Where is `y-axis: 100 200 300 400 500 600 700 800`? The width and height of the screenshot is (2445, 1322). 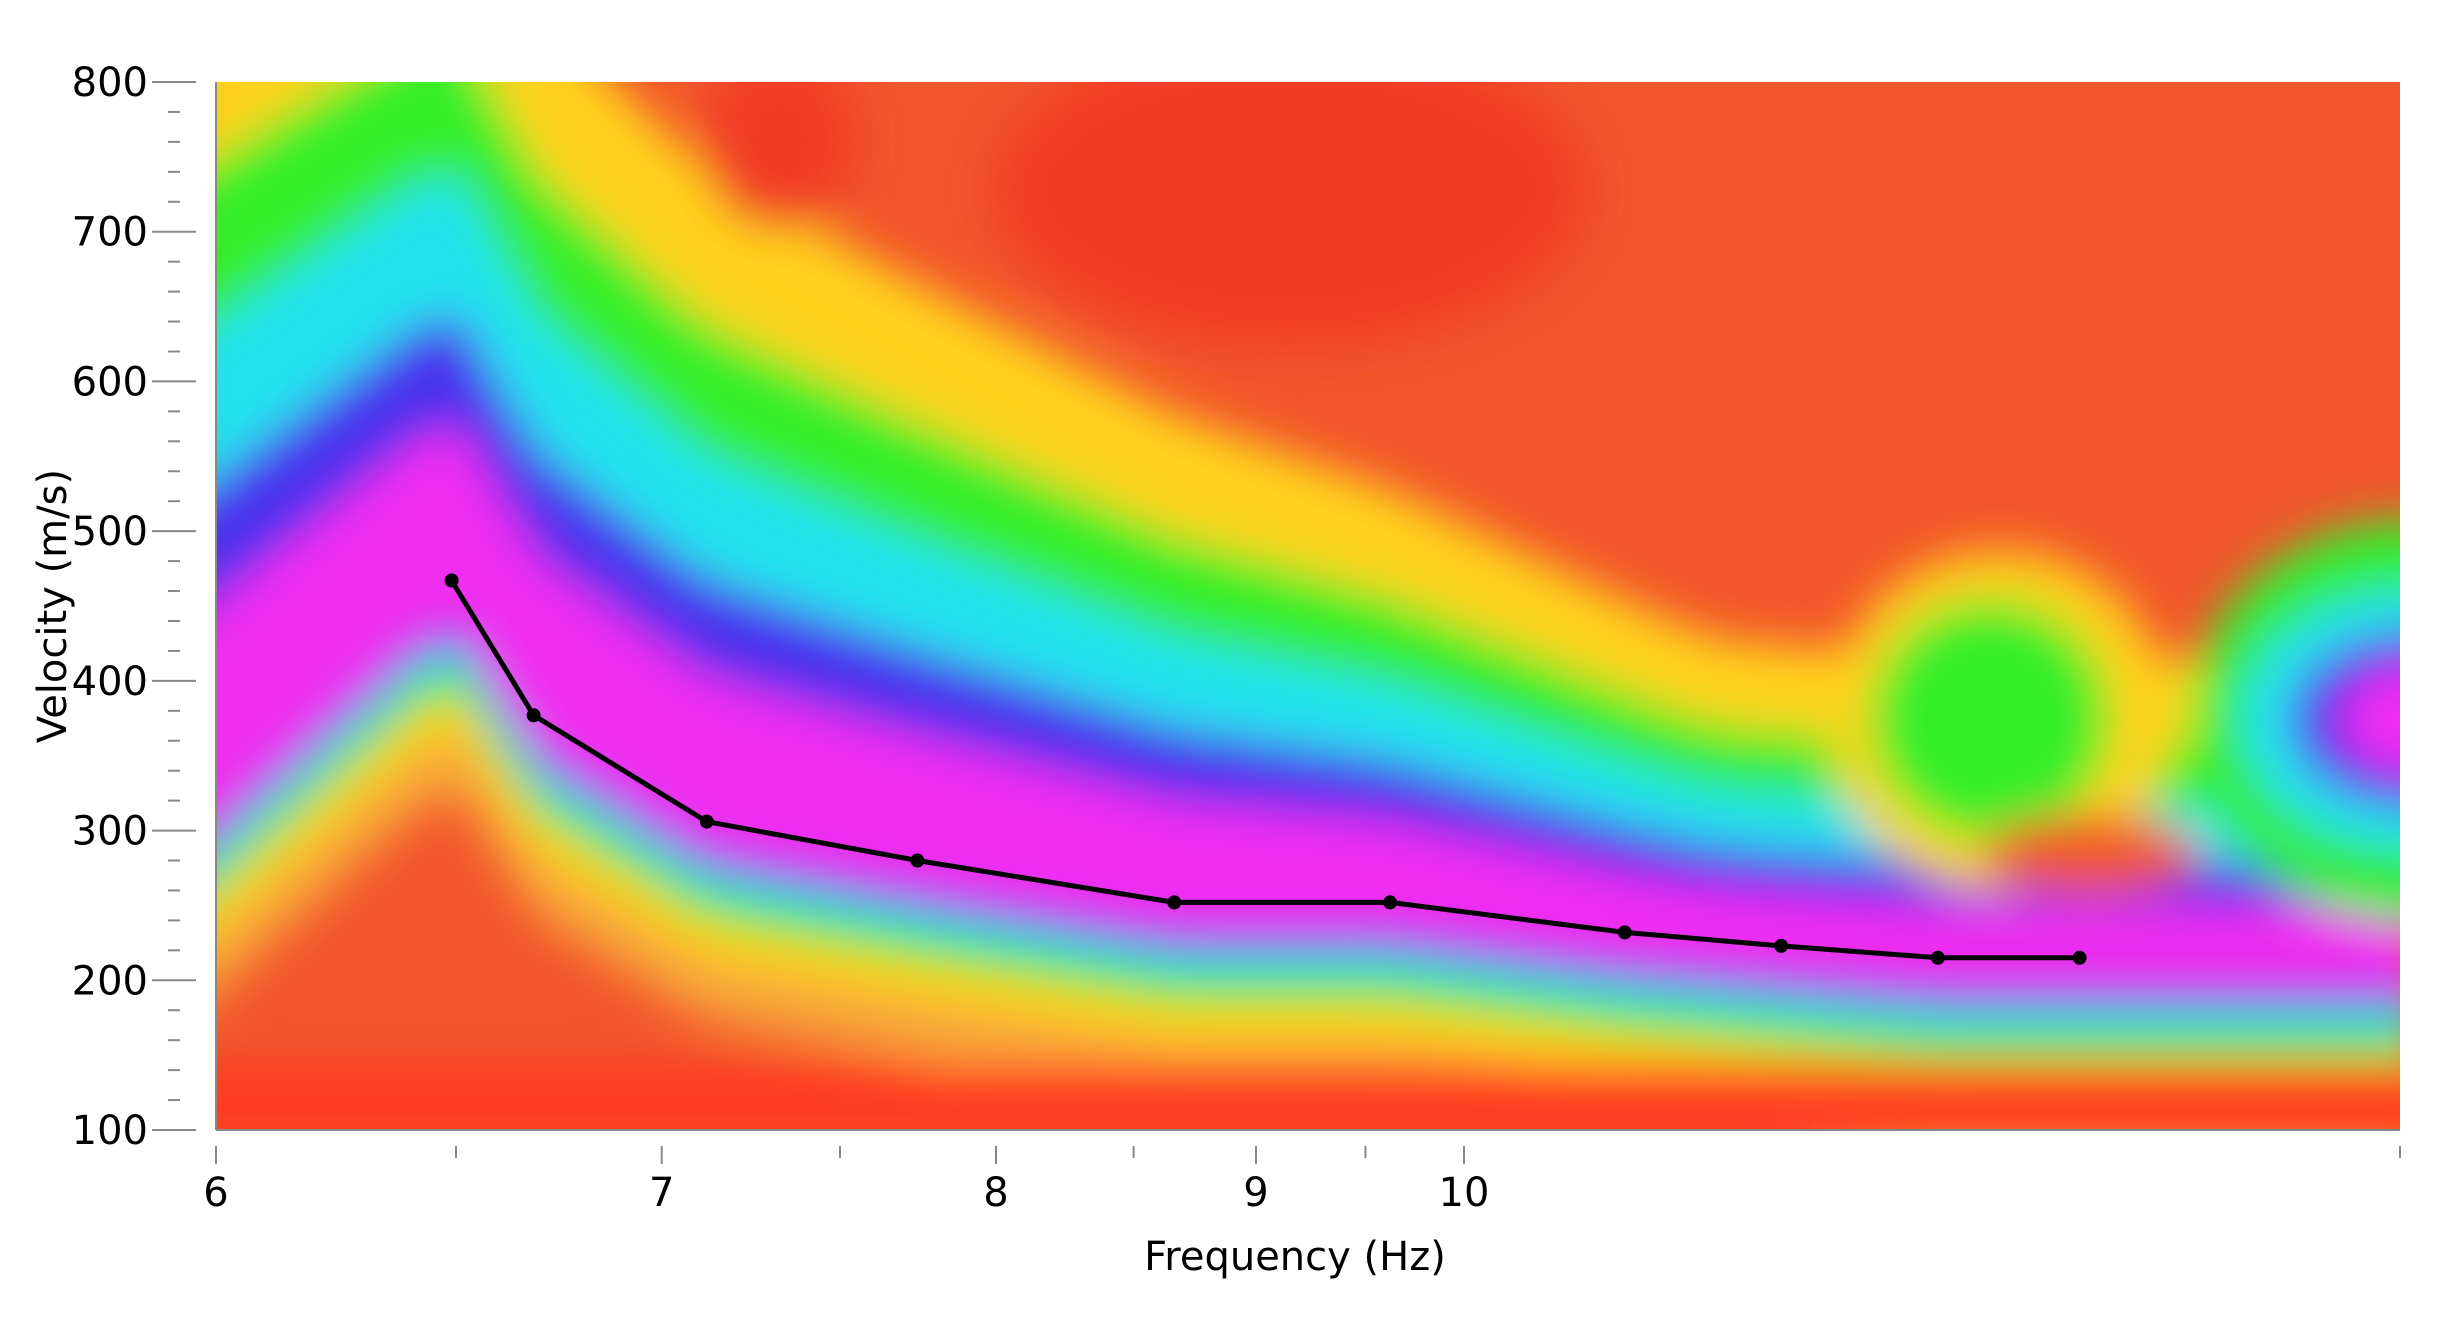
y-axis: 100 200 300 400 500 600 700 800 is located at coordinates (144, 607).